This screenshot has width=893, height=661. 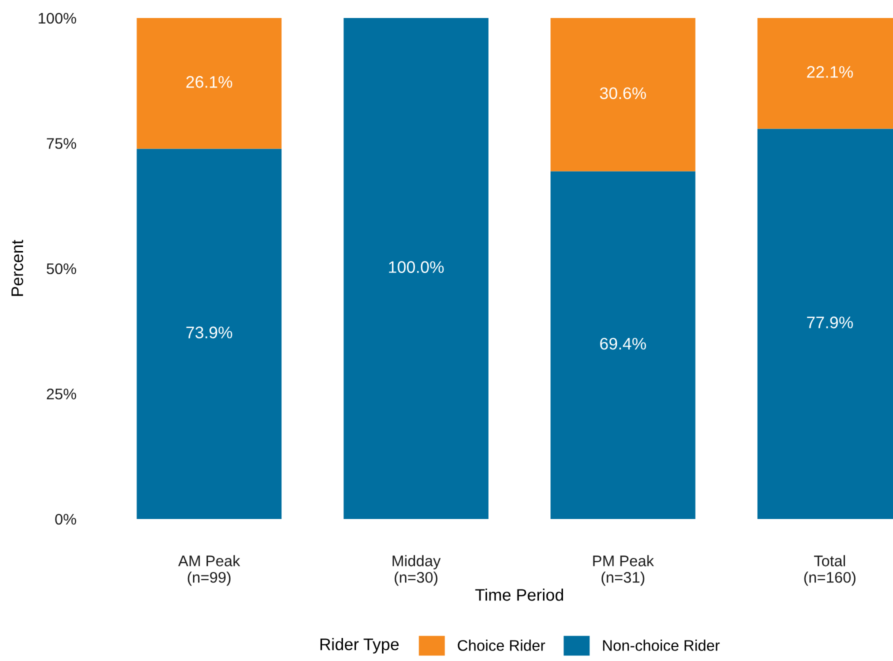 What do you see at coordinates (623, 344) in the screenshot?
I see `data-label: 69.4%` at bounding box center [623, 344].